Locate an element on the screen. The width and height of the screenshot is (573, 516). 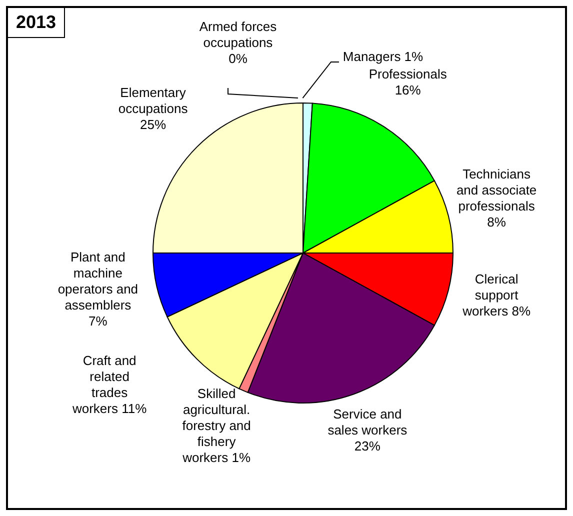
data-label: 16% is located at coordinates (408, 90).